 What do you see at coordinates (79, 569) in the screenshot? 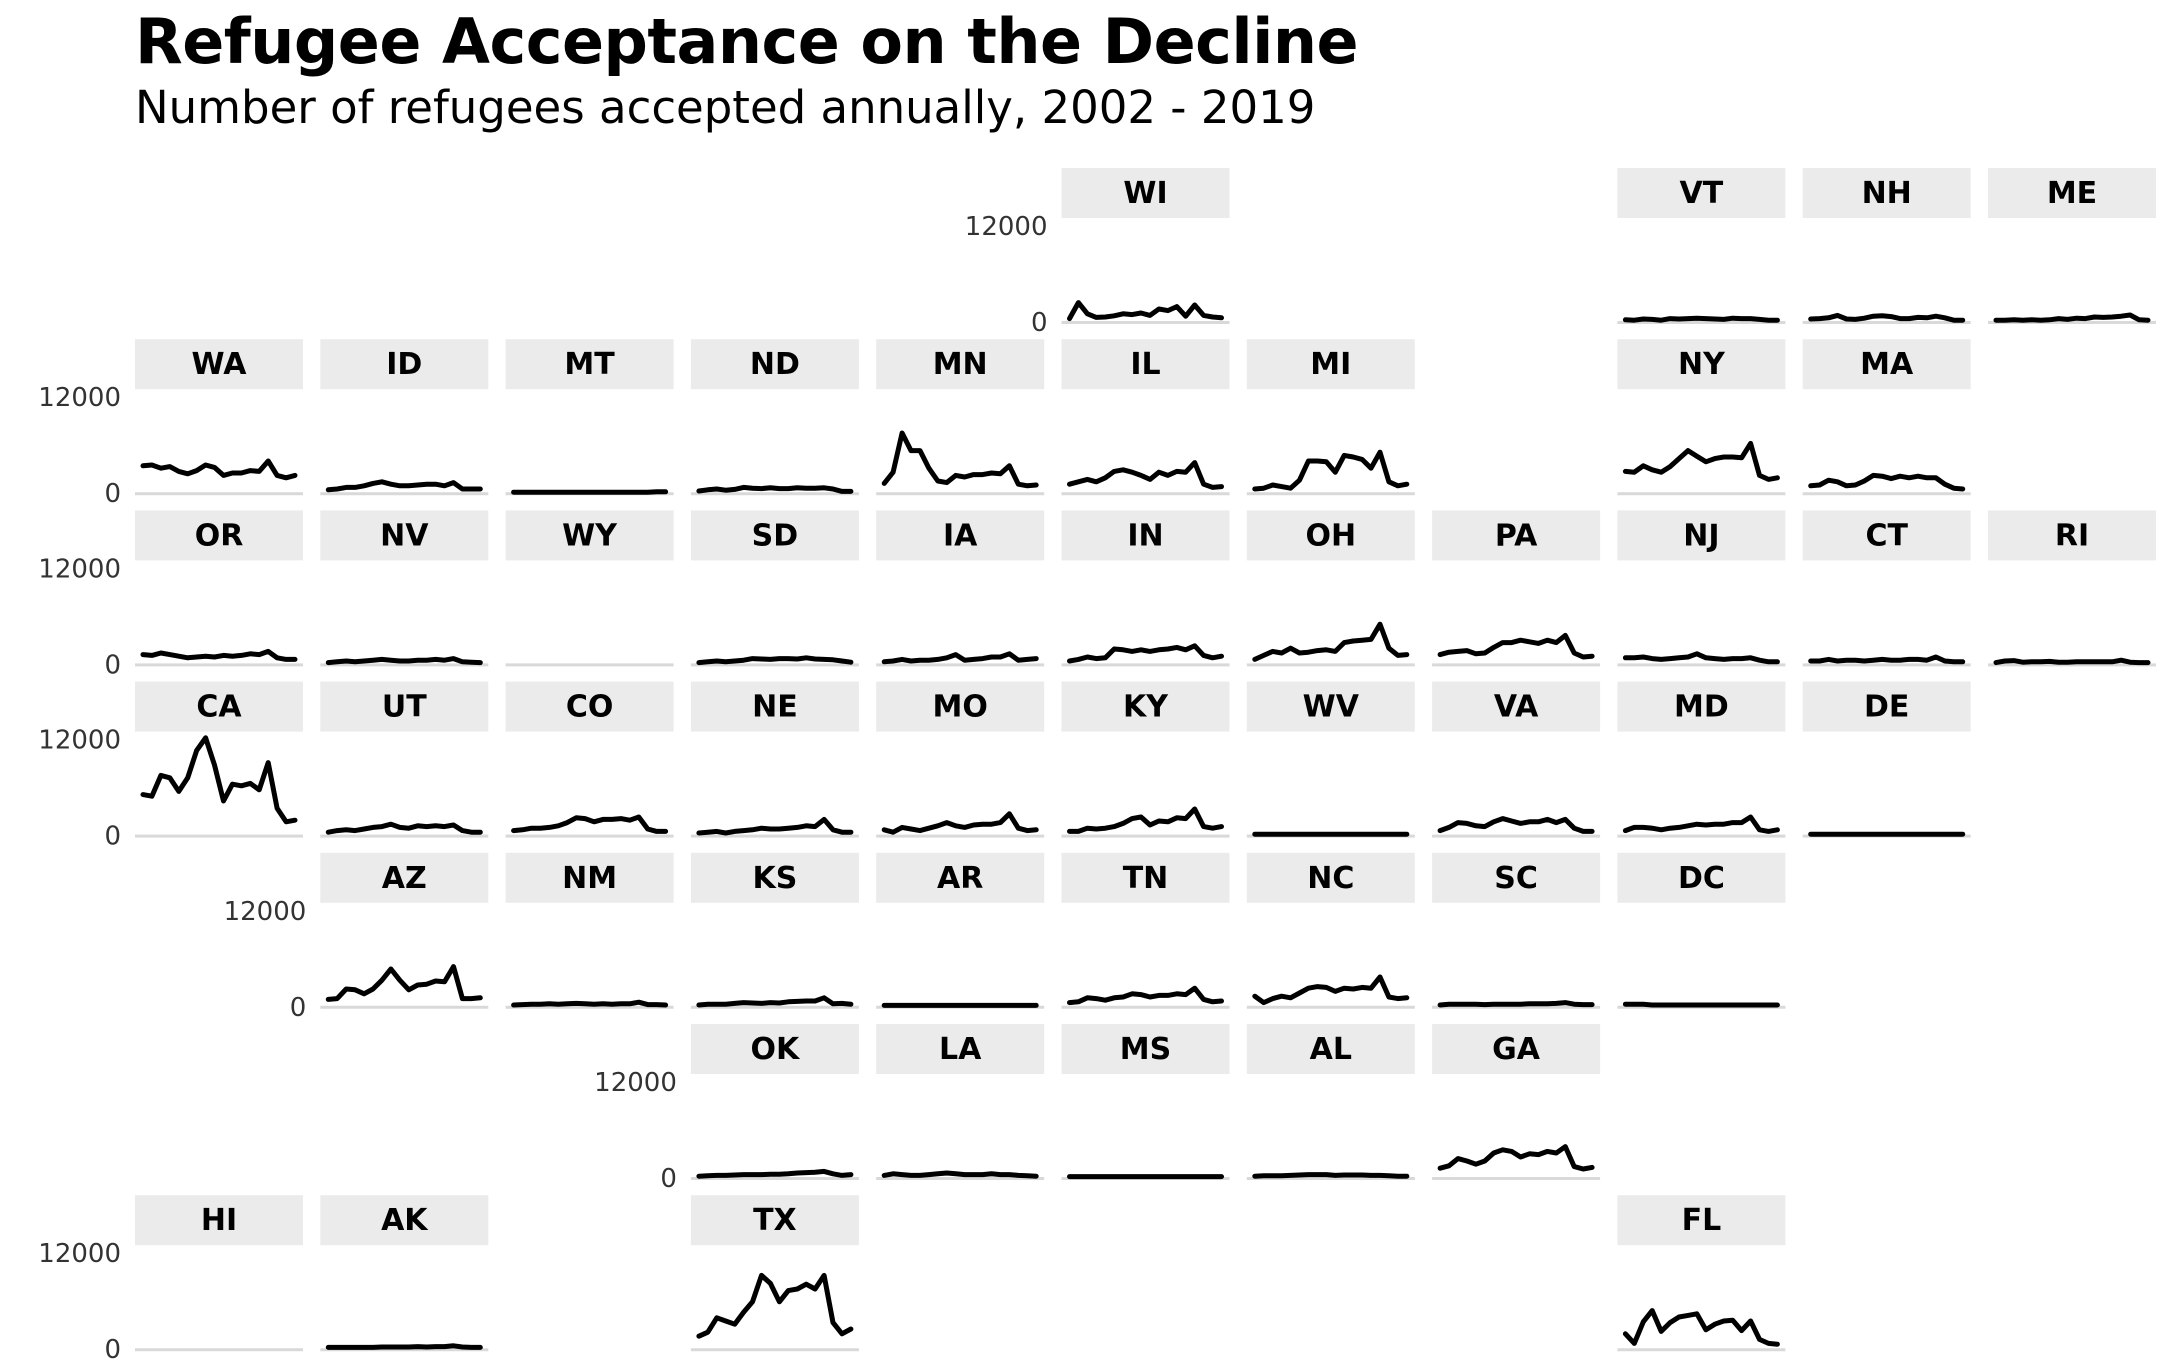
I see `y-tick-max-row-2: 12000` at bounding box center [79, 569].